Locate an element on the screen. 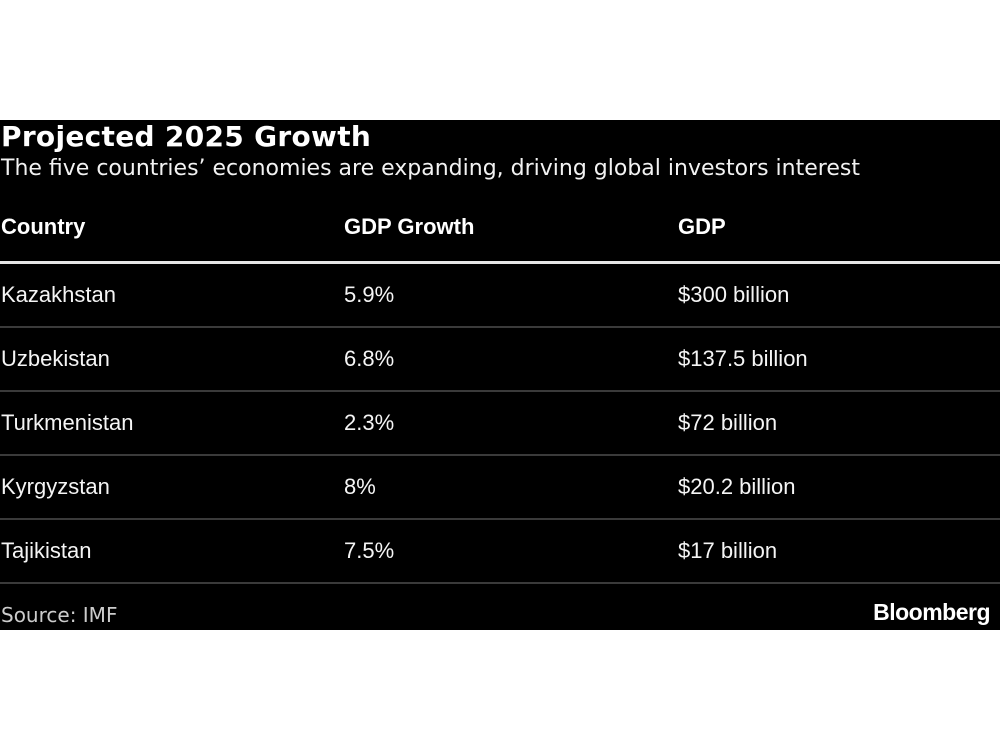  cell-gdp: $20.2 billion is located at coordinates (737, 486).